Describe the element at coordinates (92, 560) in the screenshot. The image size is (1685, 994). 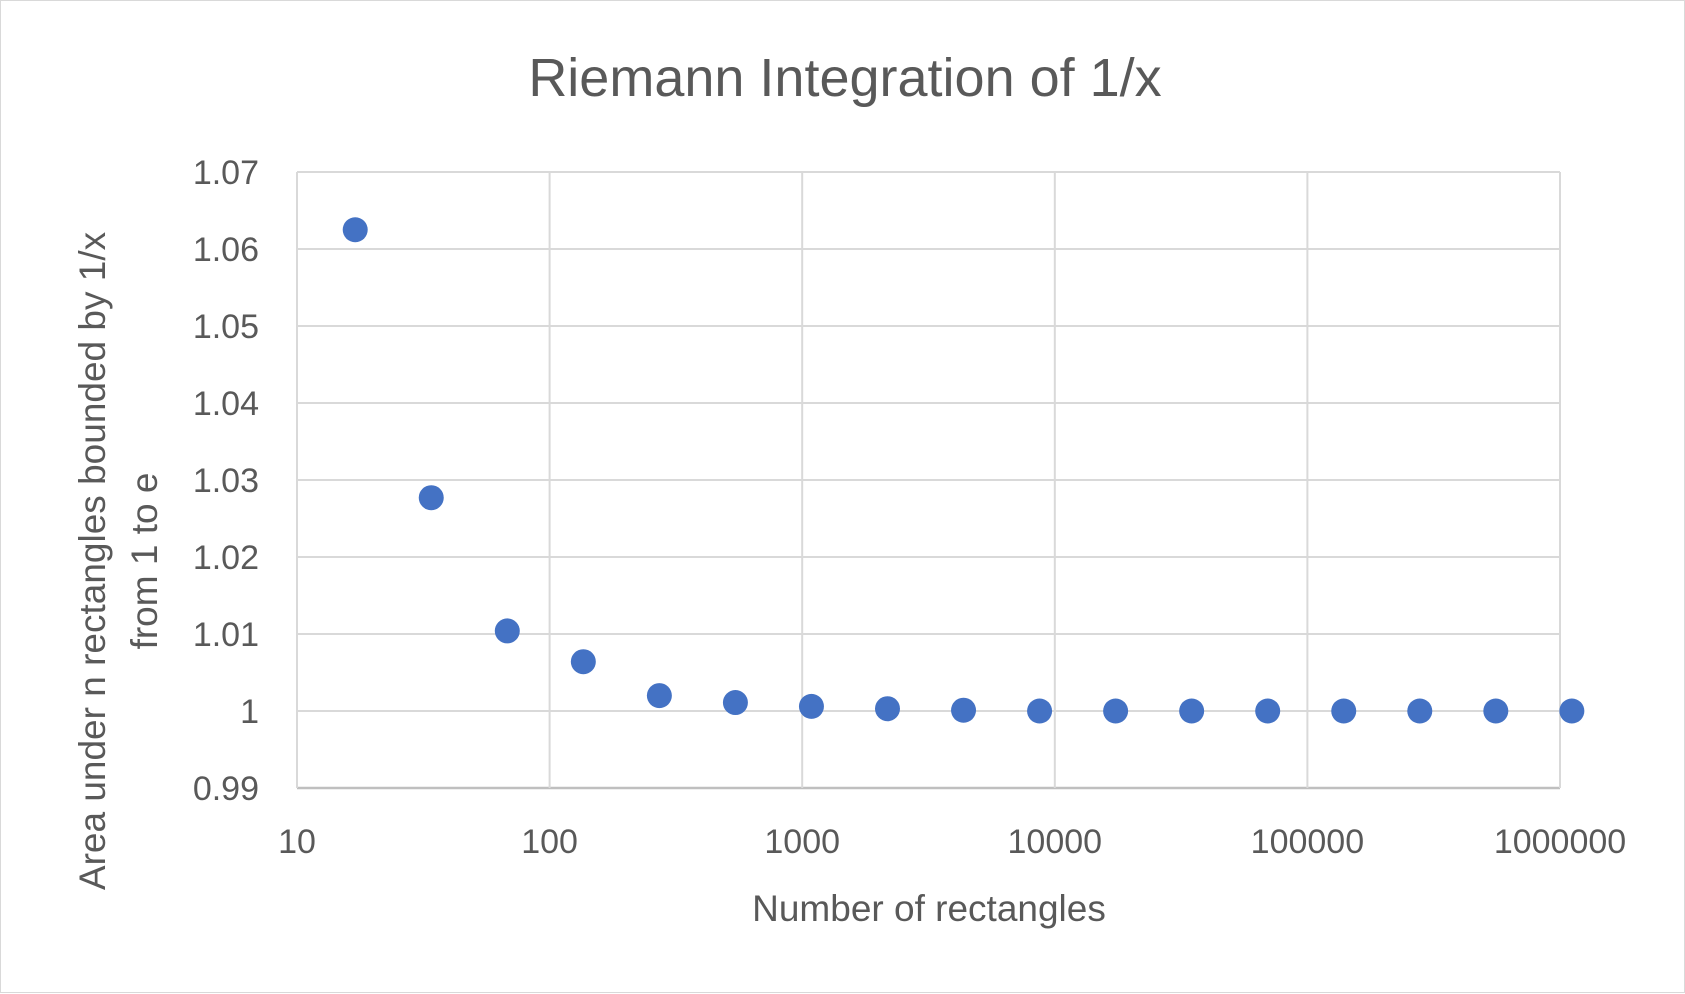
I see `y-axis-title-line-1: Area under n rectangles bounded by 1/x` at that location.